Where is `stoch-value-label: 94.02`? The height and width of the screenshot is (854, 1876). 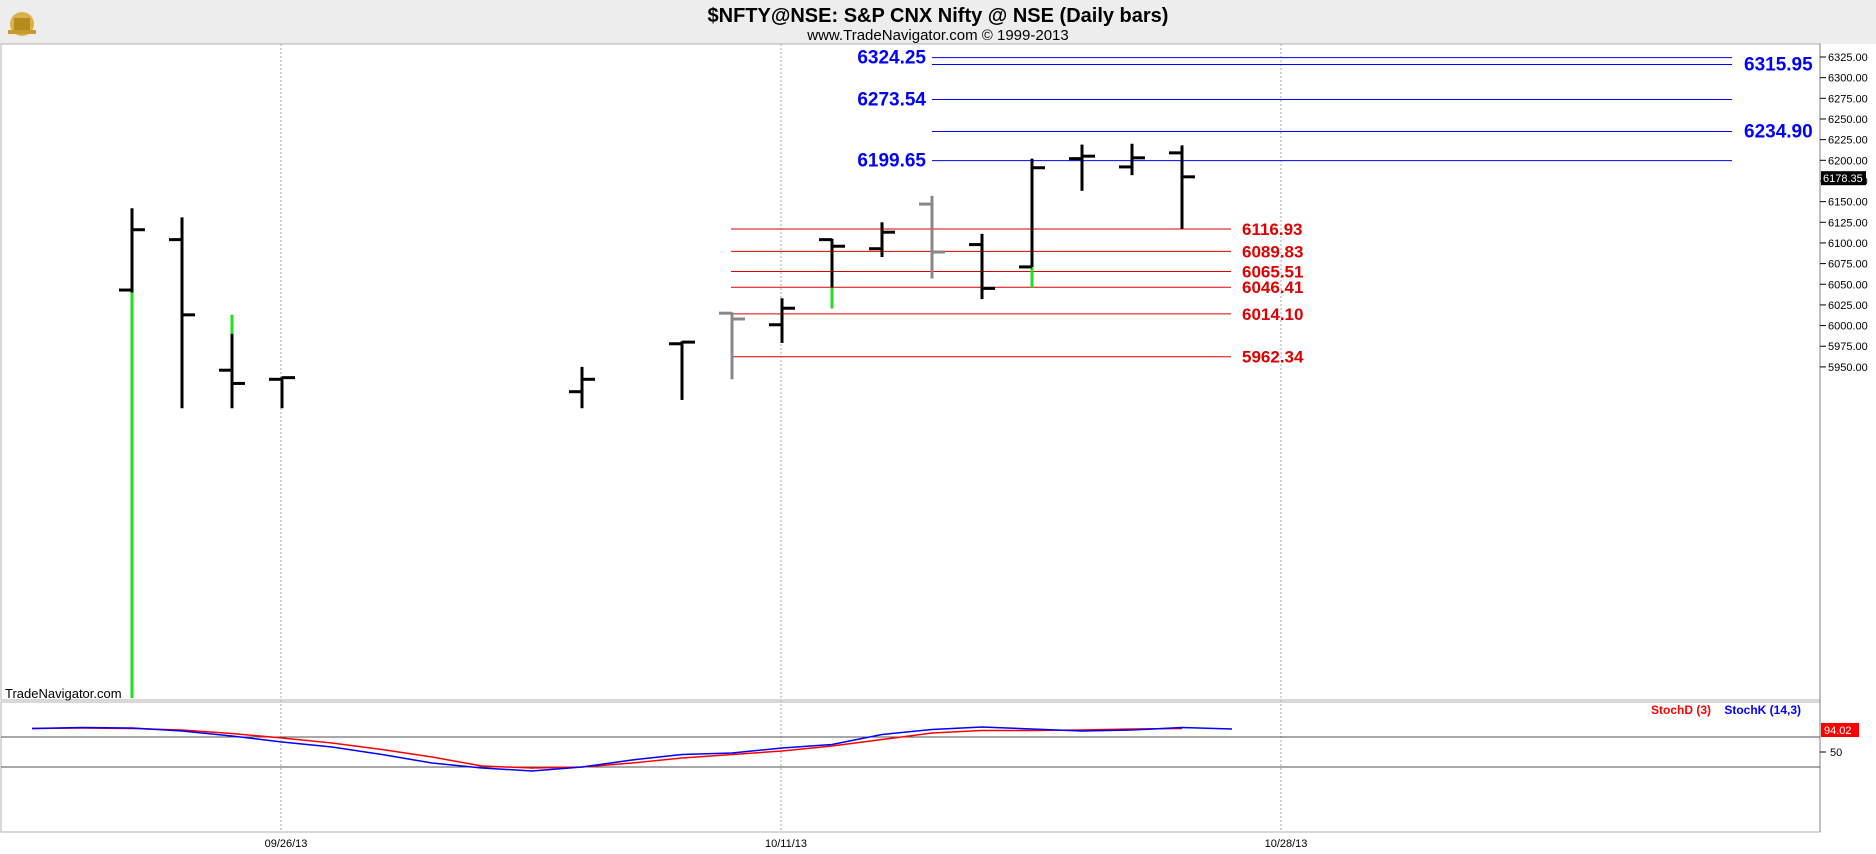 stoch-value-label: 94.02 is located at coordinates (1838, 731).